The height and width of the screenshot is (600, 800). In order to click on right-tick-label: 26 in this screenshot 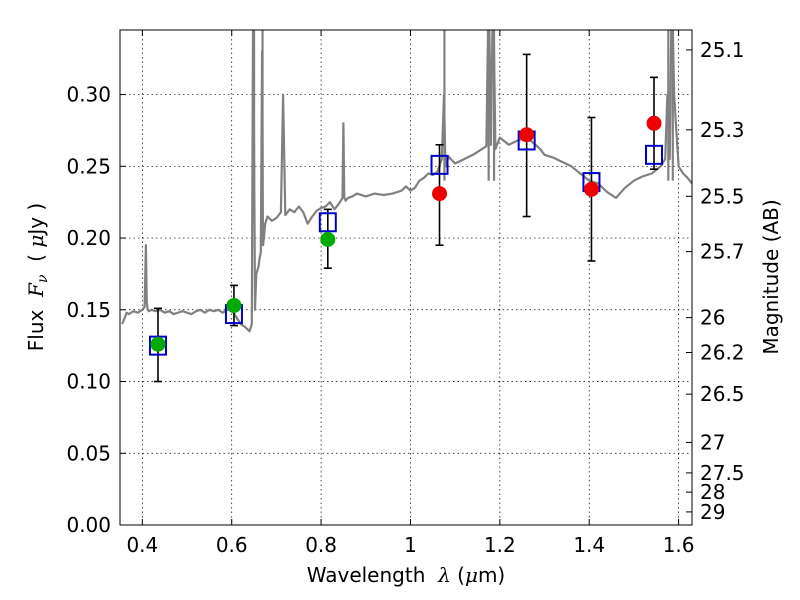, I will do `click(712, 318)`.